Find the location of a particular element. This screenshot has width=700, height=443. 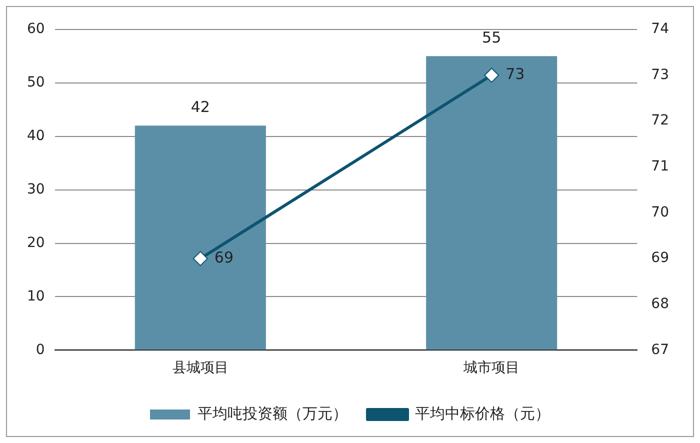

x-tick-label: 县城项目 is located at coordinates (200, 368).